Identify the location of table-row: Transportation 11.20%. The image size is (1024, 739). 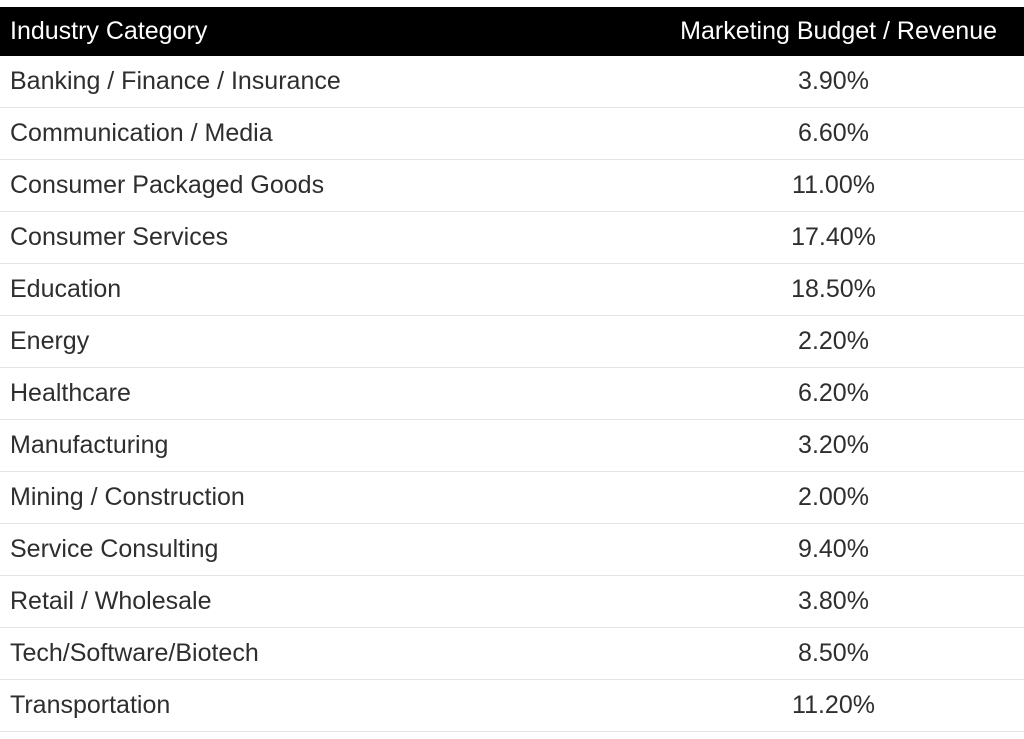
(512, 706).